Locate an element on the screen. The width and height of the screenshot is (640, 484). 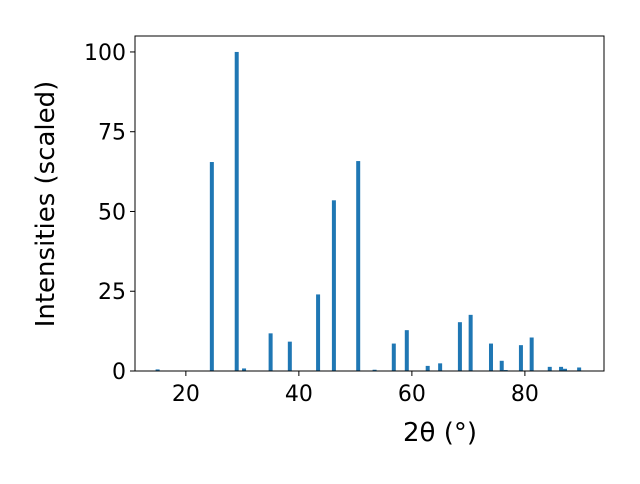
y-tick-label: 0 is located at coordinates (119, 372).